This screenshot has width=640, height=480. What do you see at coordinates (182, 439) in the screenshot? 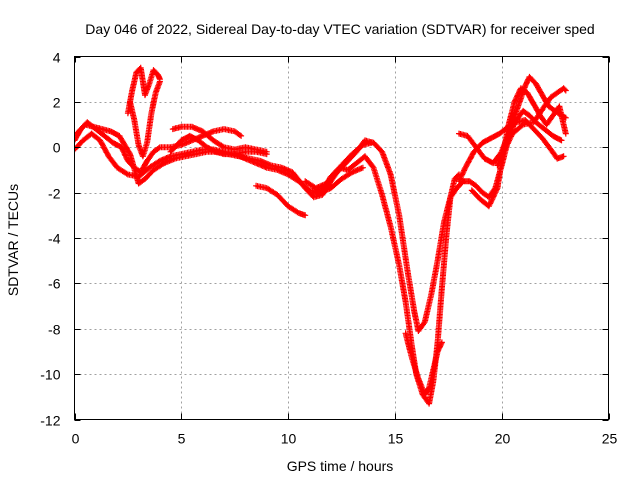
I see `x-tick-label: 5` at bounding box center [182, 439].